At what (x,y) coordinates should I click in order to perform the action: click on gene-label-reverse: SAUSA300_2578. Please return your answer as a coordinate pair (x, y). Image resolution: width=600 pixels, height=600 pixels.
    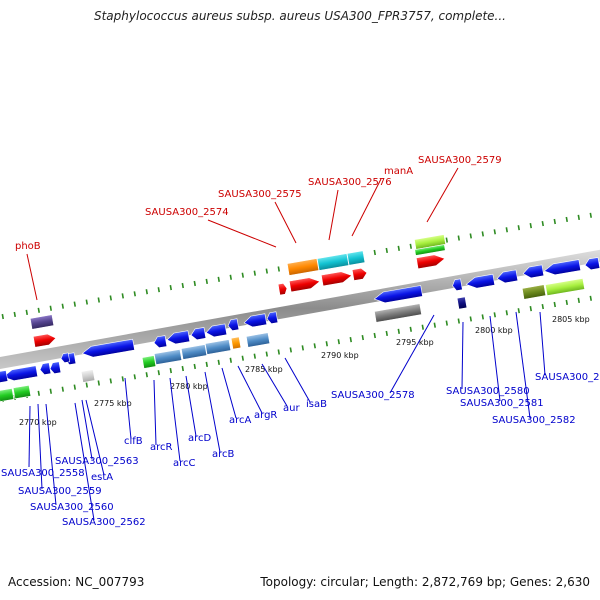
    Looking at the image, I should click on (373, 395).